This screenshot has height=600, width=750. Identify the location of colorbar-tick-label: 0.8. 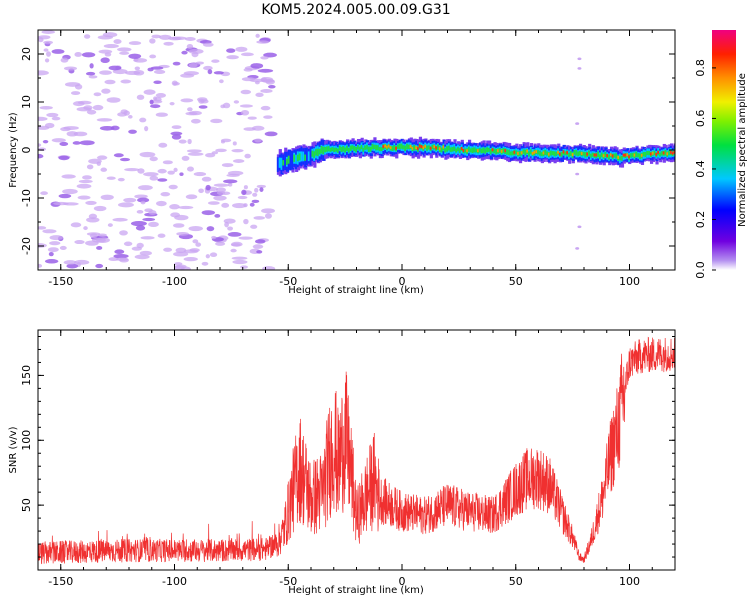
(700, 68).